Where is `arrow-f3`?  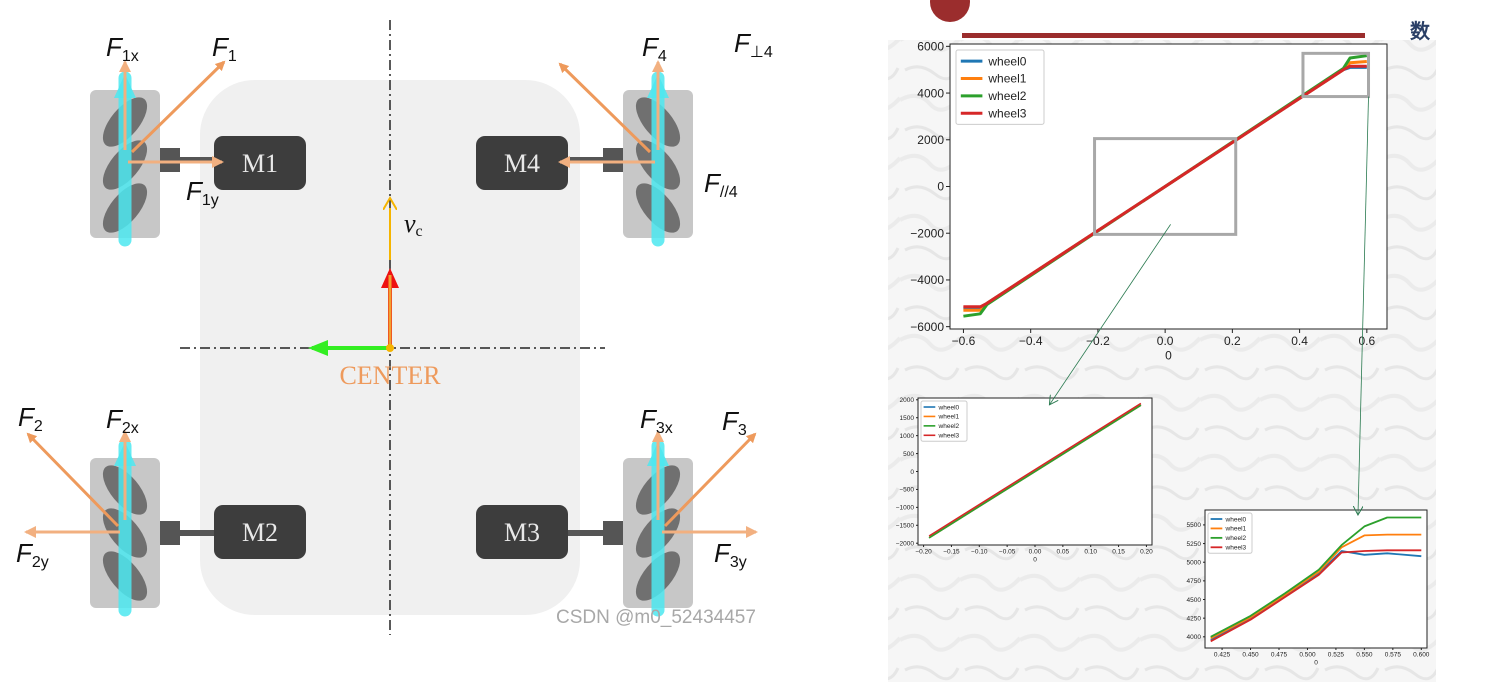 arrow-f3 is located at coordinates (710, 480).